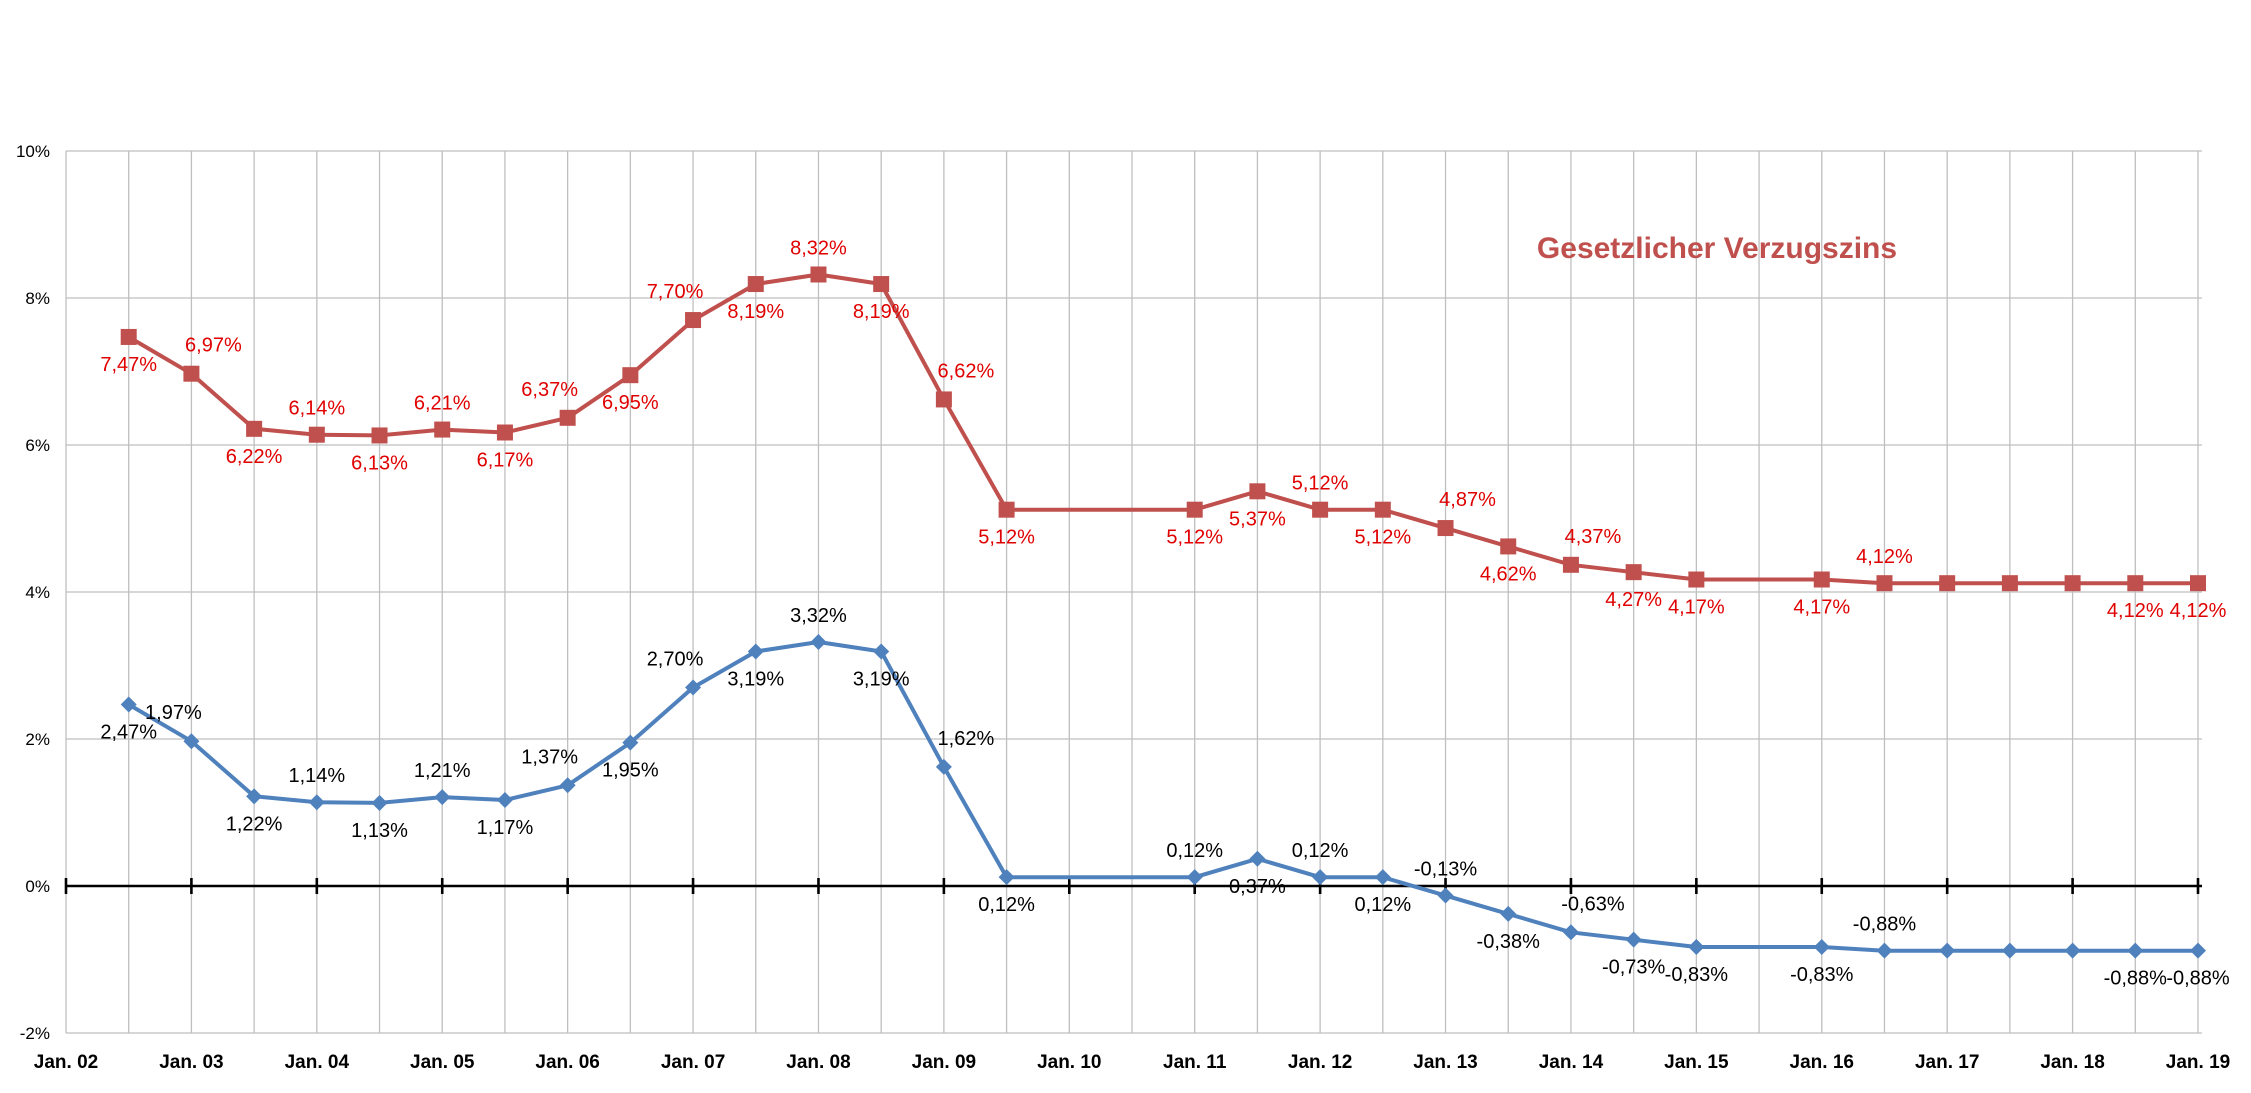 The width and height of the screenshot is (2251, 1093). Describe the element at coordinates (1593, 537) in the screenshot. I see `data-label: 4,37%` at that location.